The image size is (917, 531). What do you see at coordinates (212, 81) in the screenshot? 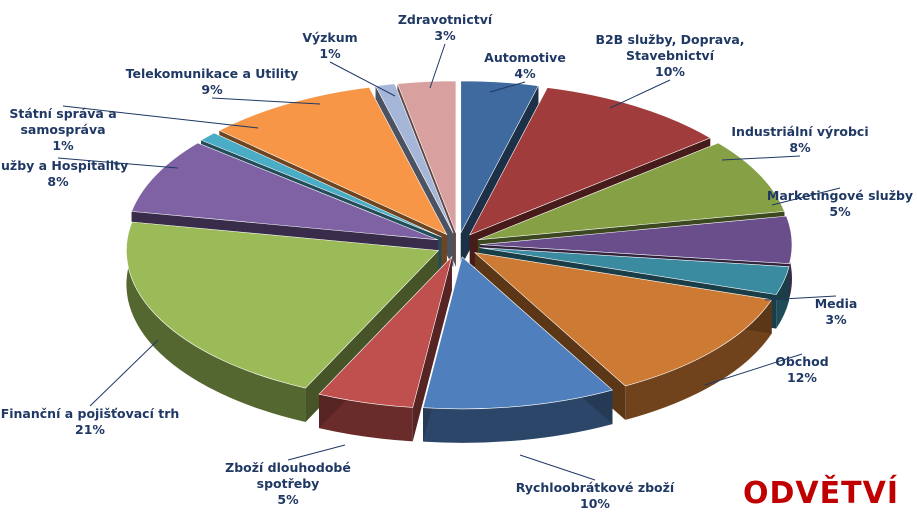
I see `slice-label-11: Telekomunikace a Utility 9%` at bounding box center [212, 81].